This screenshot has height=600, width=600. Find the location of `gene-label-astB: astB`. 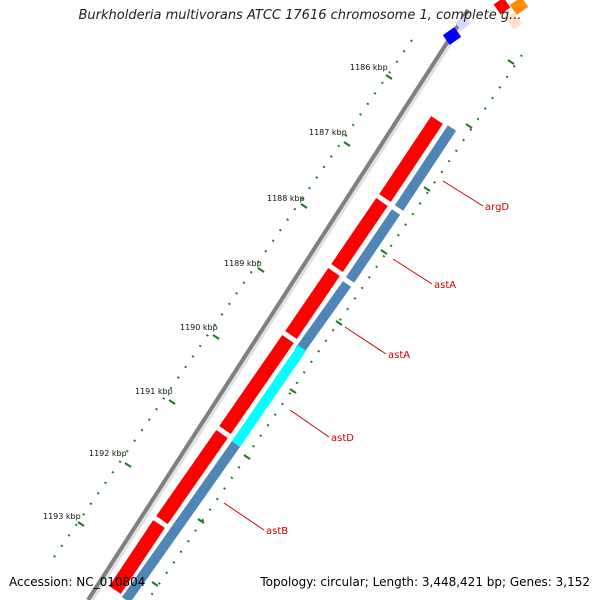

gene-label-astB: astB is located at coordinates (277, 531).